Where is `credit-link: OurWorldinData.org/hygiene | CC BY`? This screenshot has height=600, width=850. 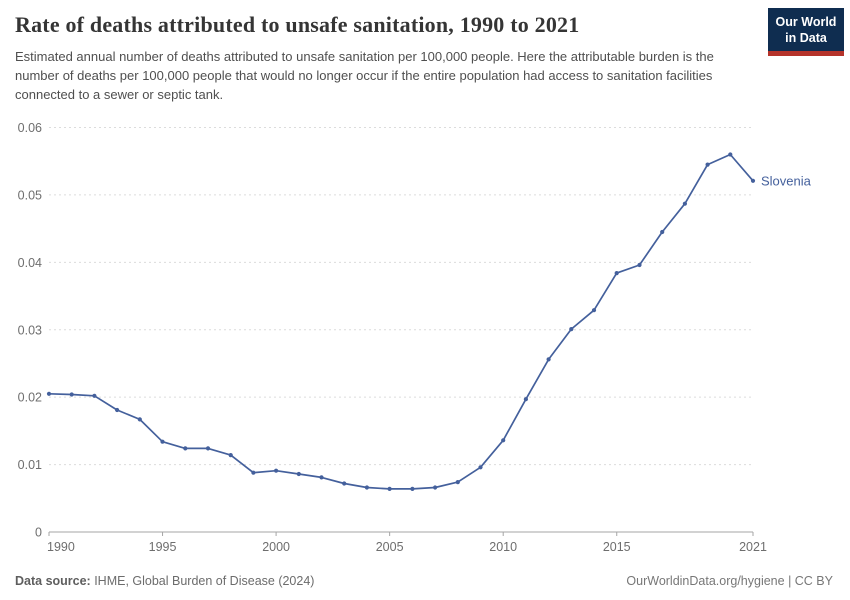
credit-link: OurWorldinData.org/hygiene | CC BY is located at coordinates (729, 581).